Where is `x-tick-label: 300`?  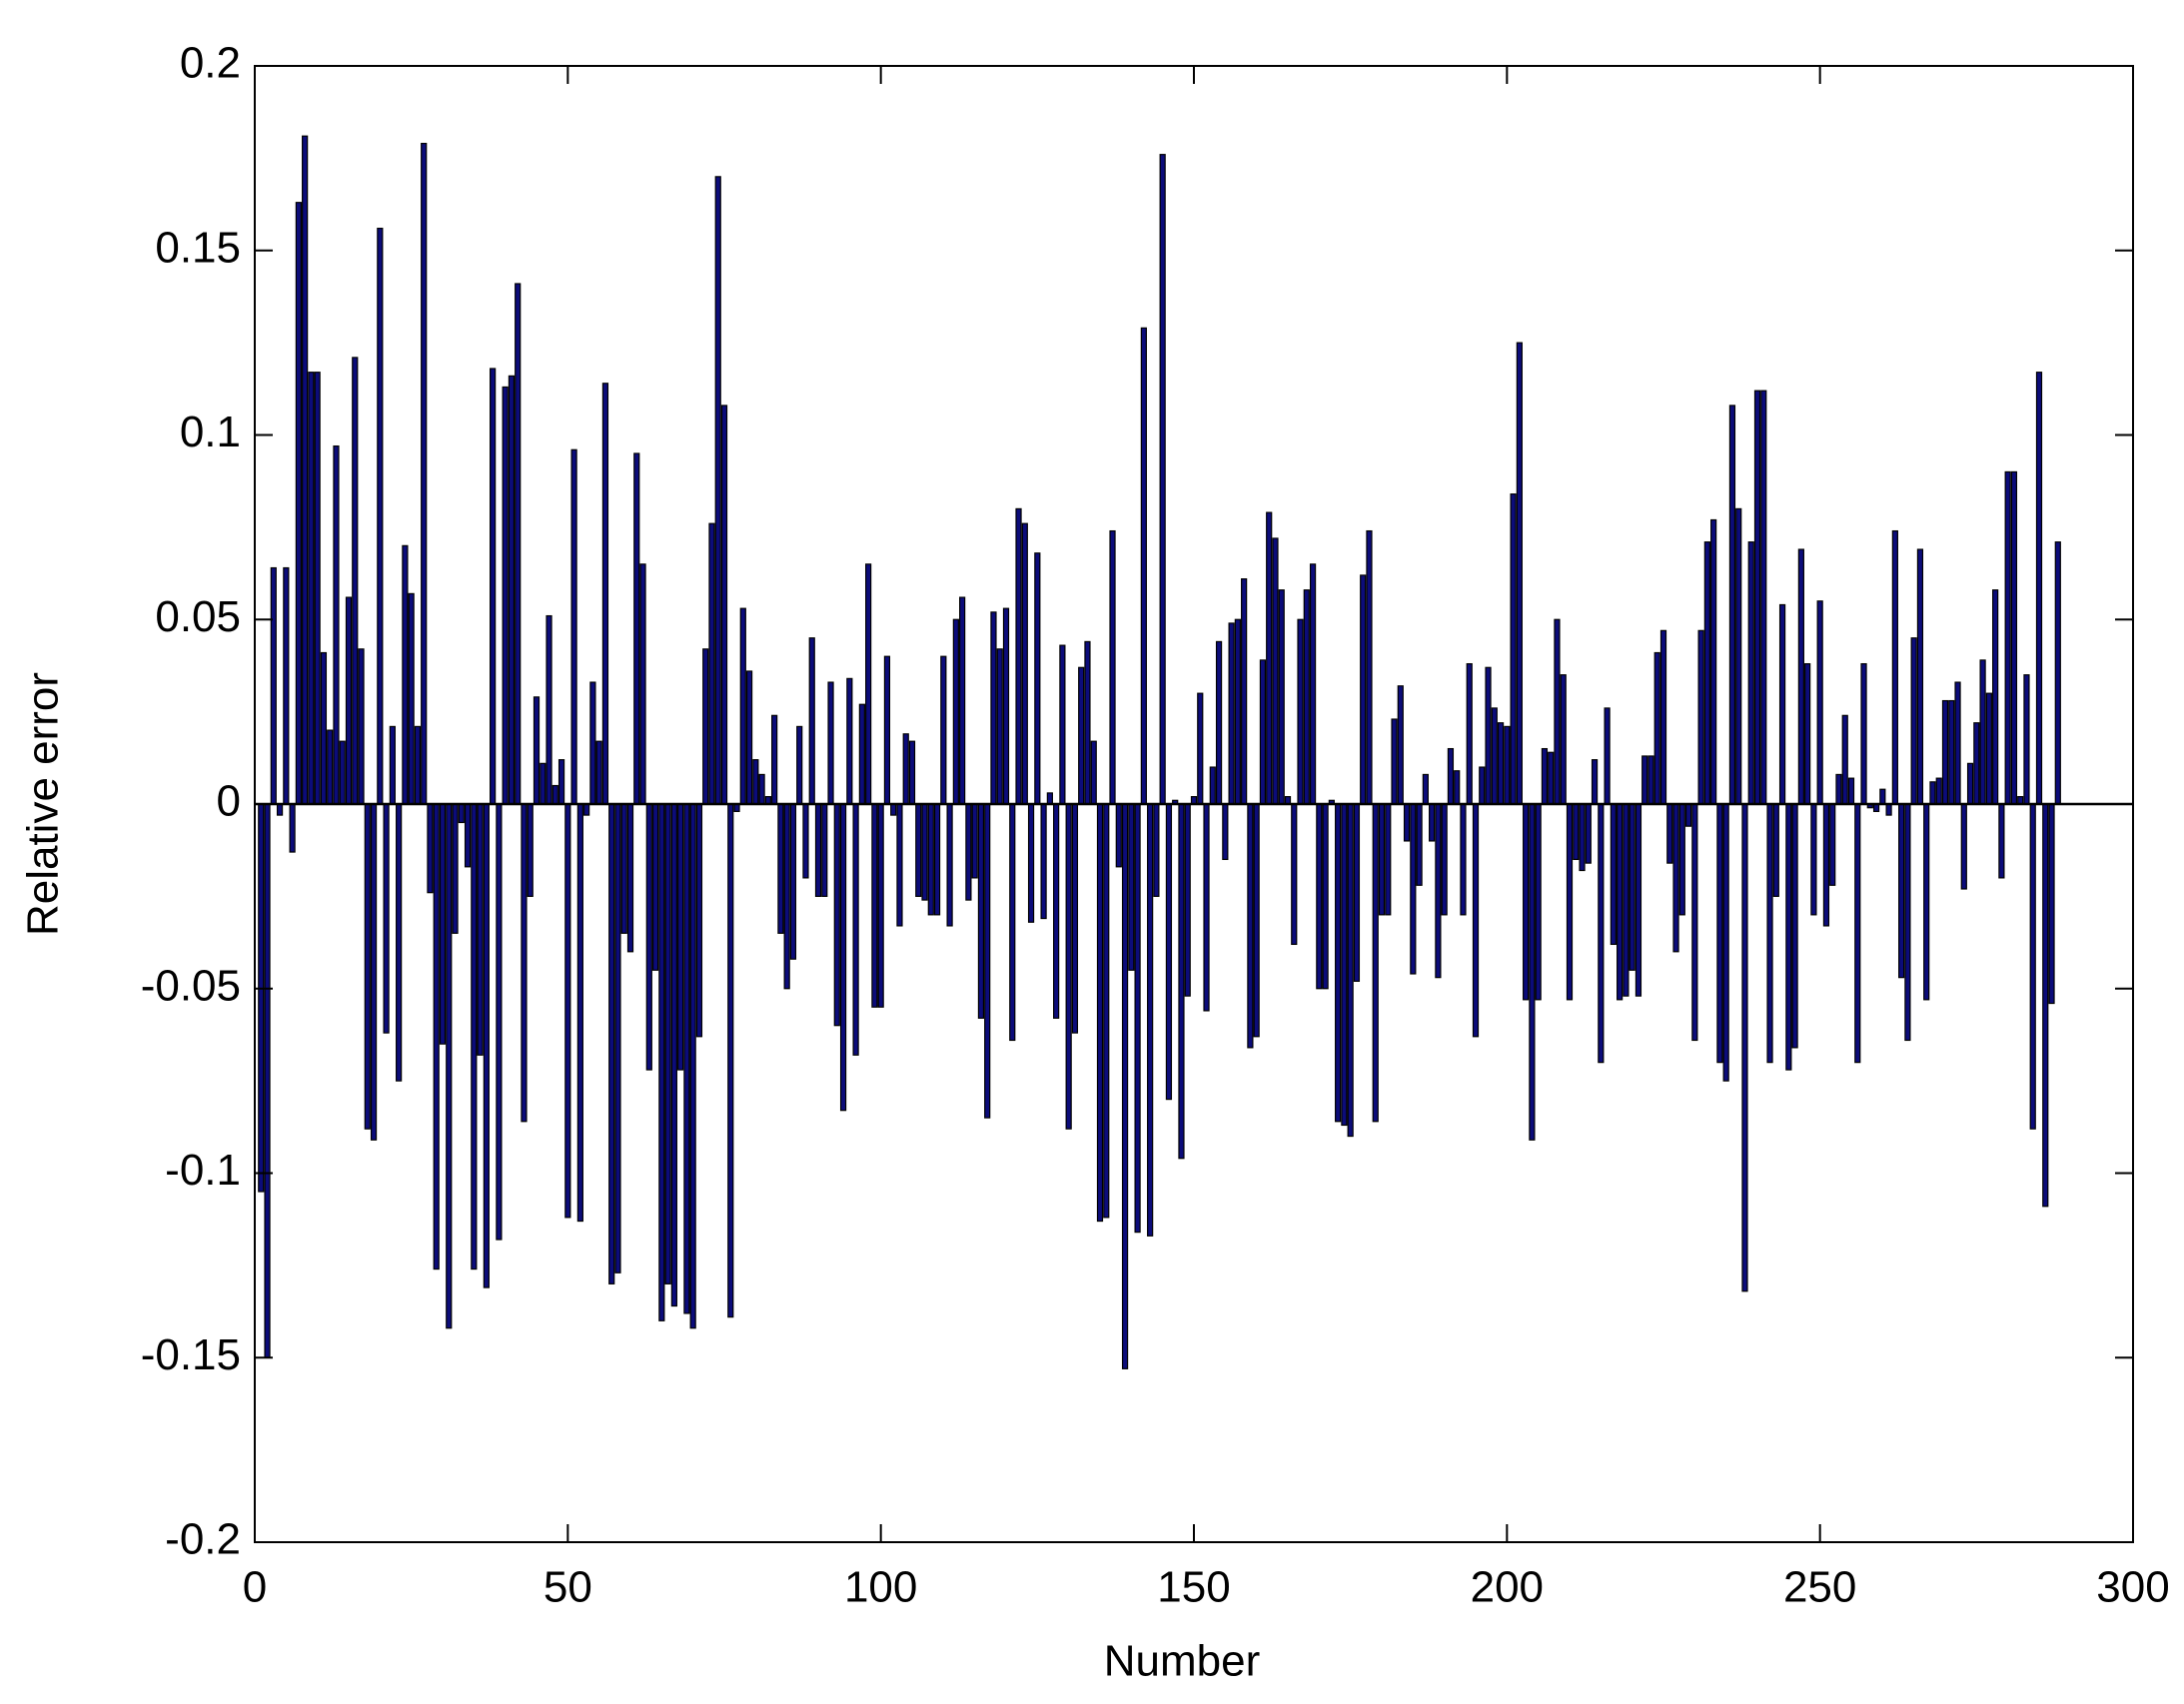
x-tick-label: 300 is located at coordinates (2132, 1587).